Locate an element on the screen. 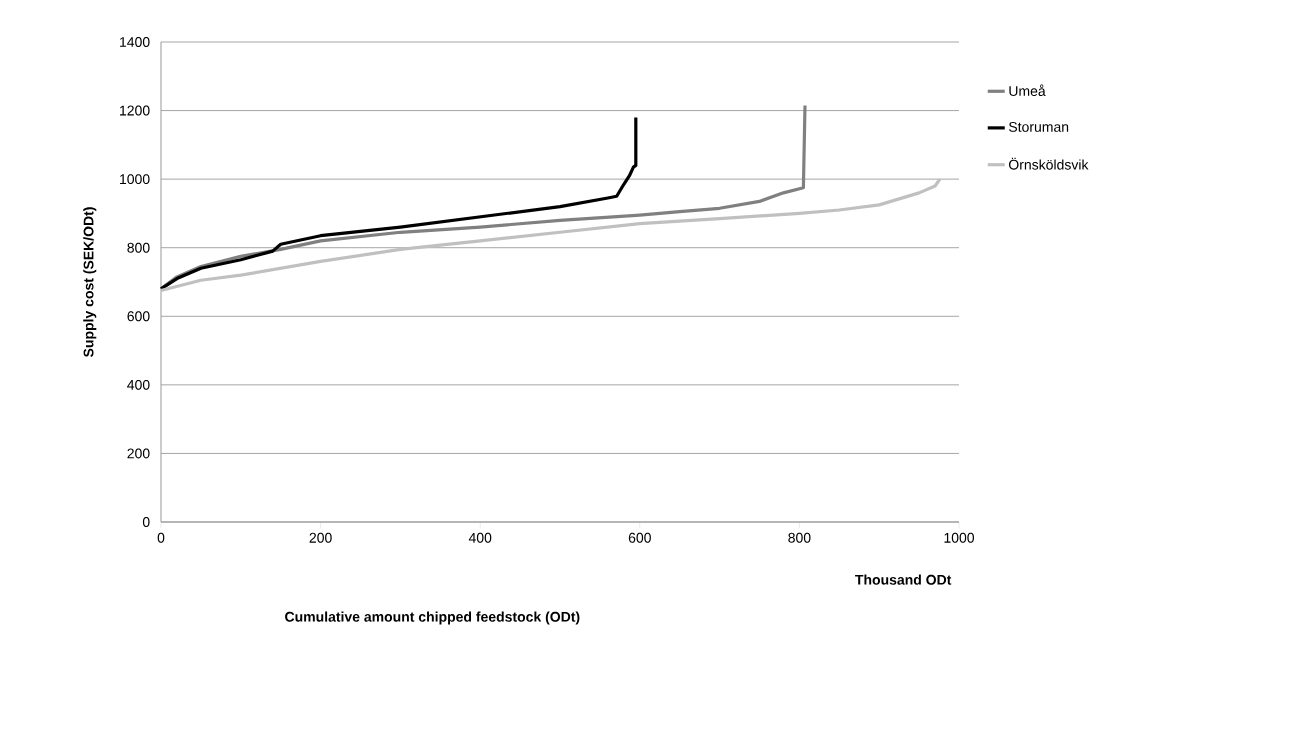  line-series is located at coordinates (550, 235).